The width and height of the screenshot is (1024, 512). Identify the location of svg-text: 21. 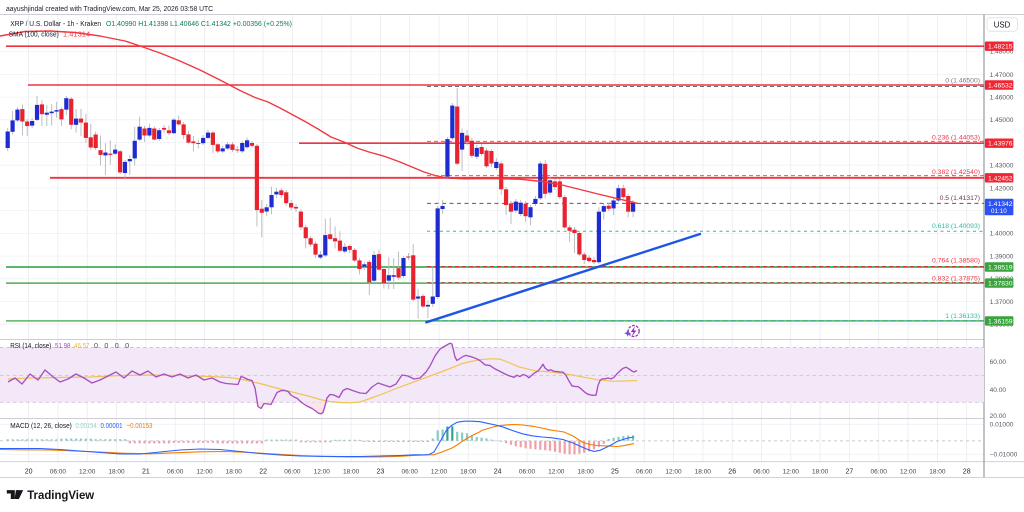
(146, 471).